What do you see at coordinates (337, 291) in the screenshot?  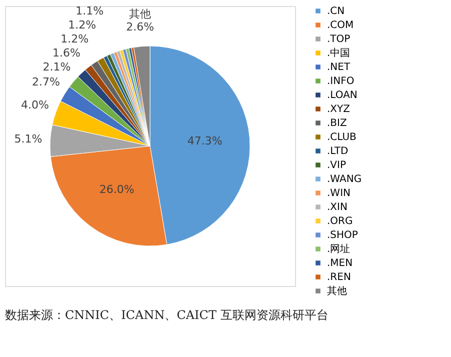 I see `legend-label: 其他` at bounding box center [337, 291].